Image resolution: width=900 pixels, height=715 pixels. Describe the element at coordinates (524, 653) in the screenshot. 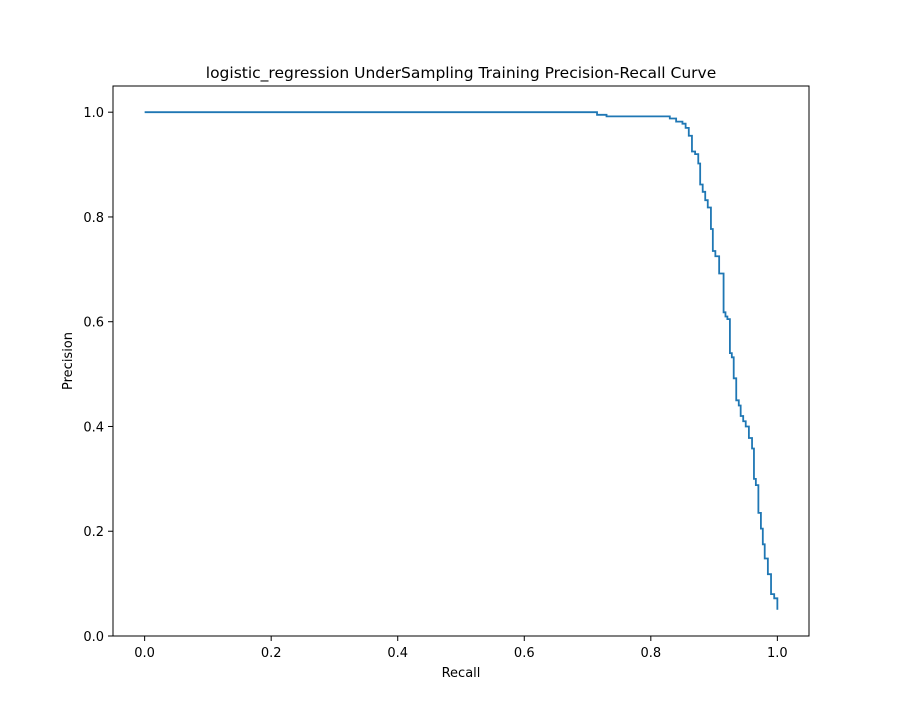

I see `x-tick-label: 0.6` at that location.